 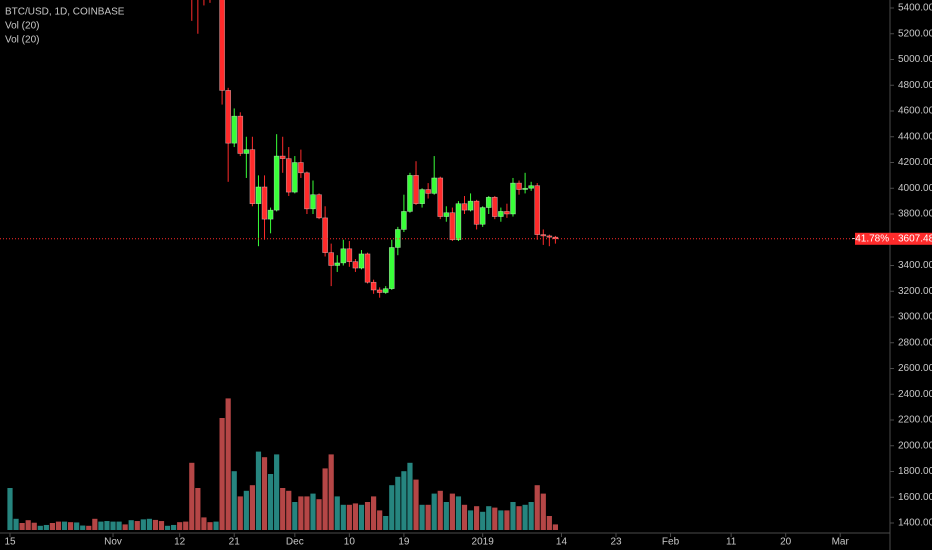 What do you see at coordinates (915, 59) in the screenshot?
I see `y-tick-label: 5000.00` at bounding box center [915, 59].